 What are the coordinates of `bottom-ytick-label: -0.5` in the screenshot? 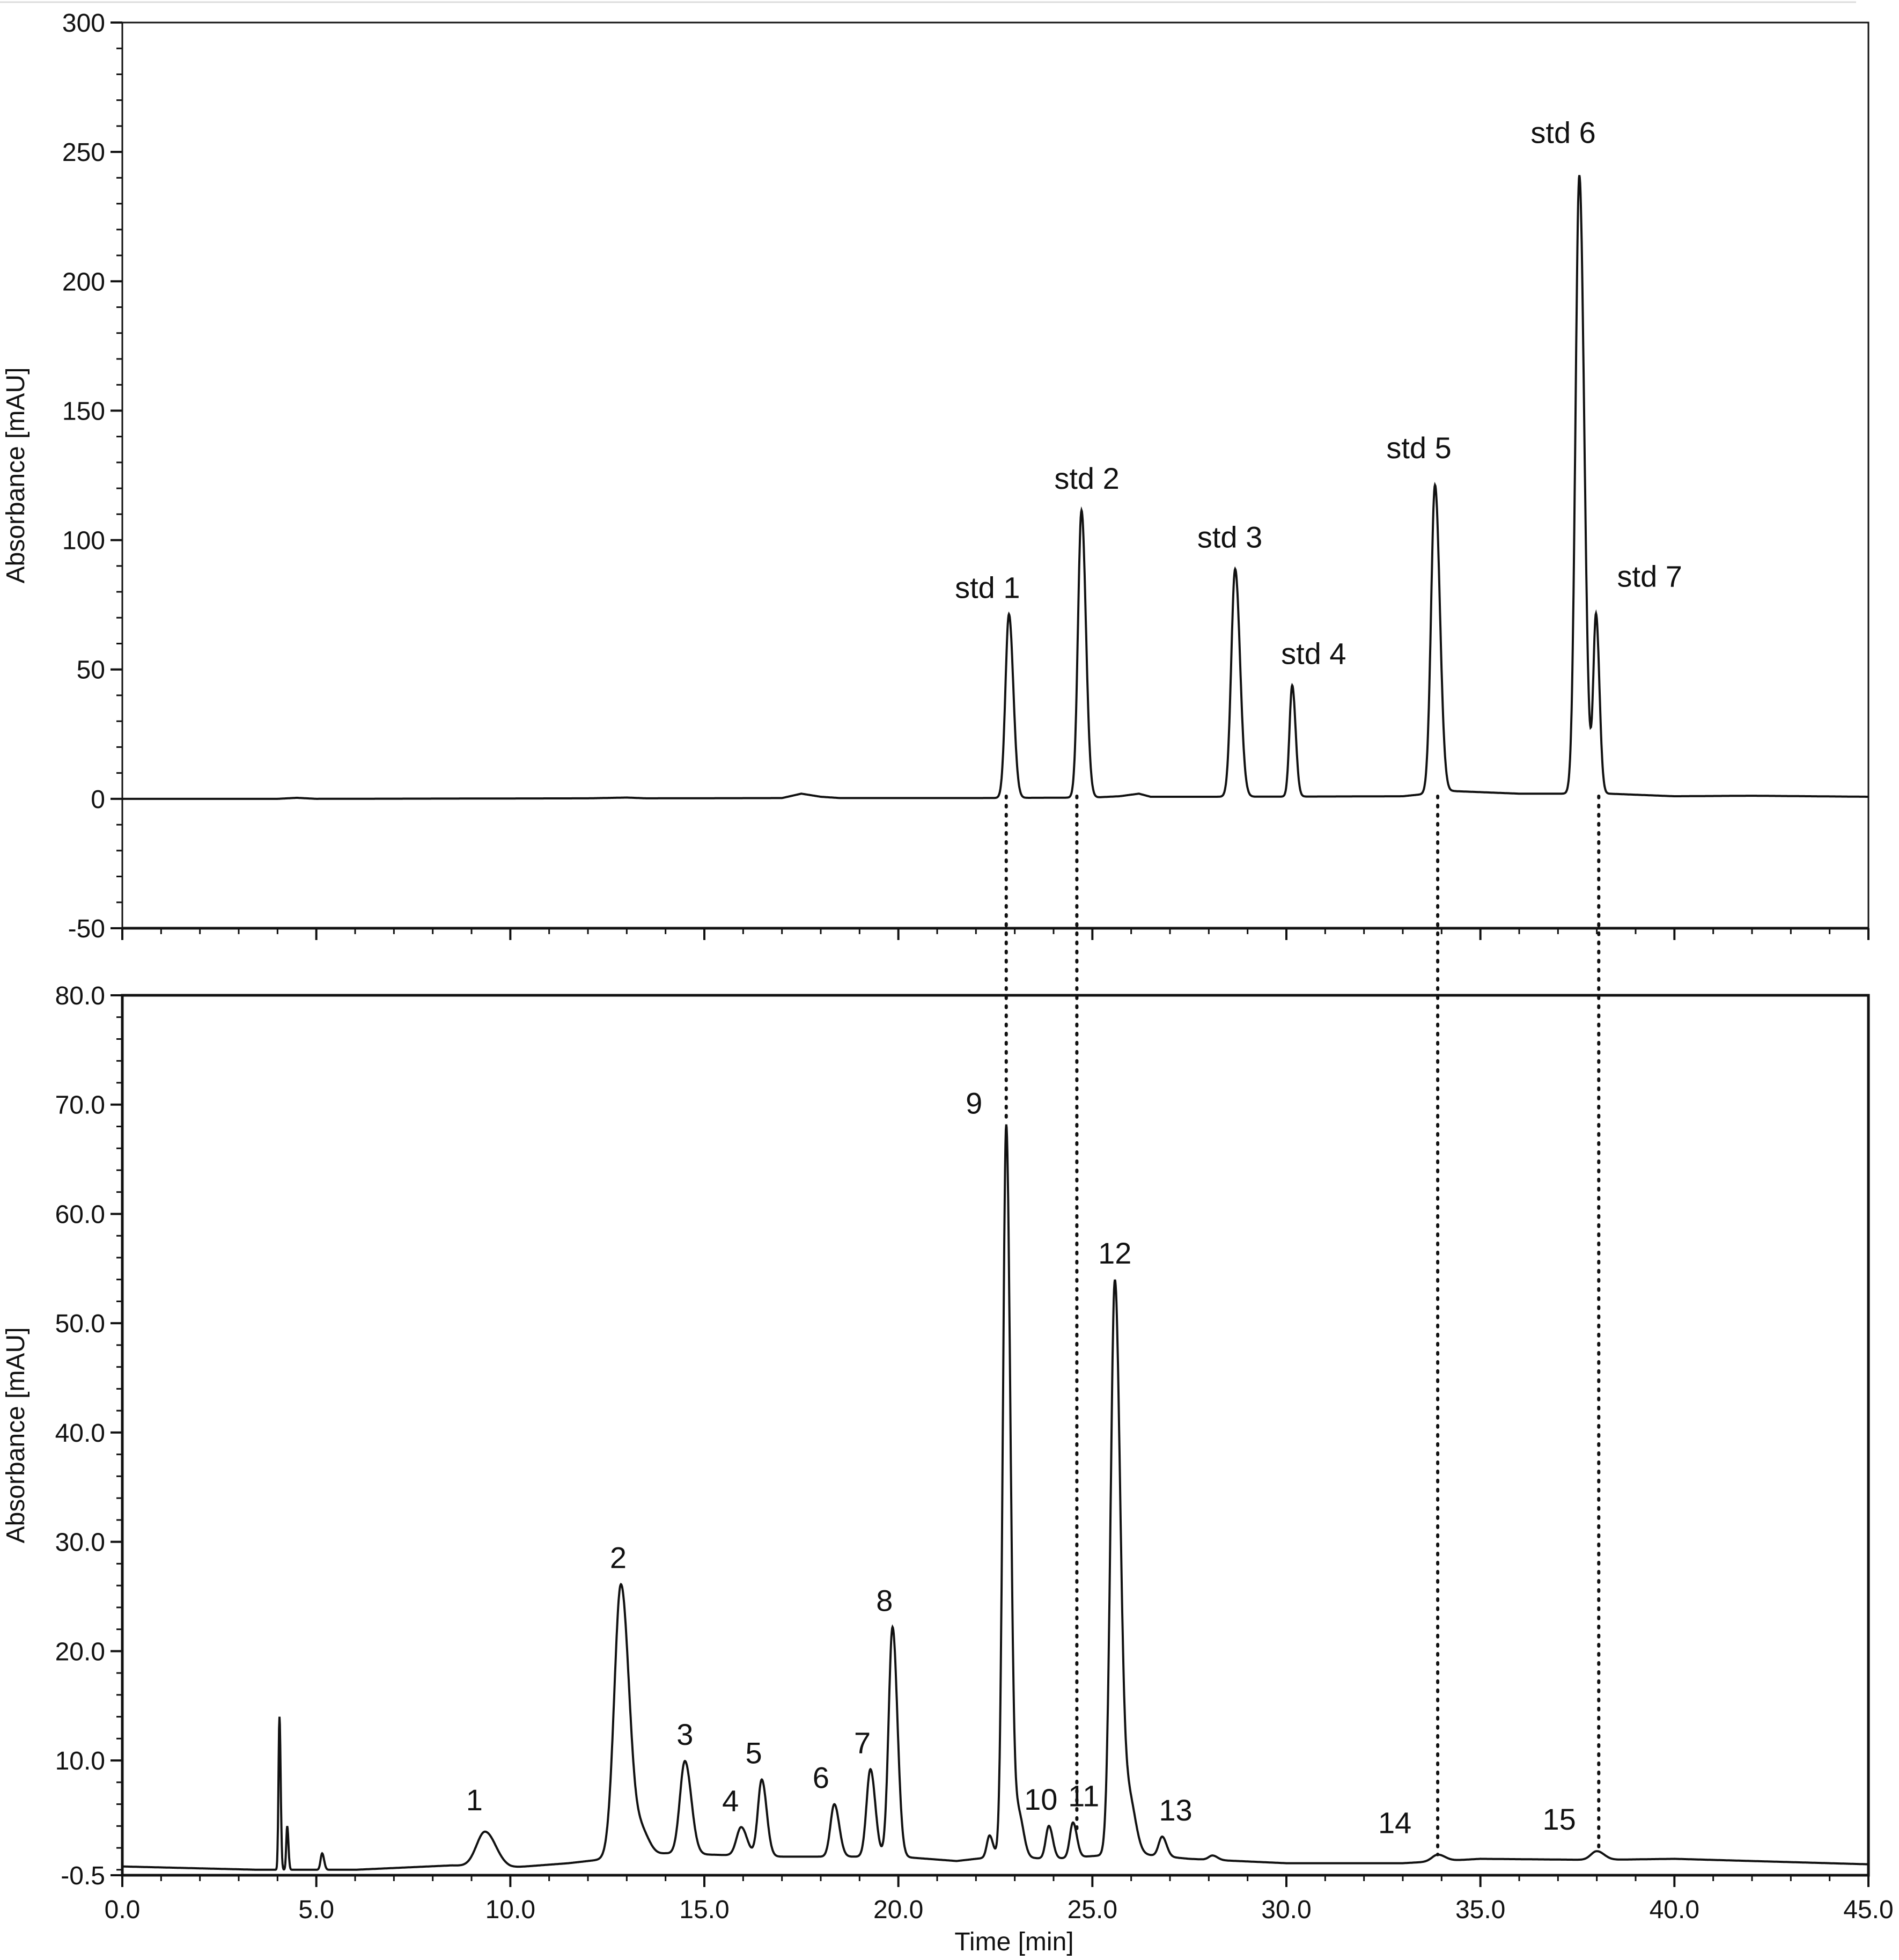 It's located at (83, 1876).